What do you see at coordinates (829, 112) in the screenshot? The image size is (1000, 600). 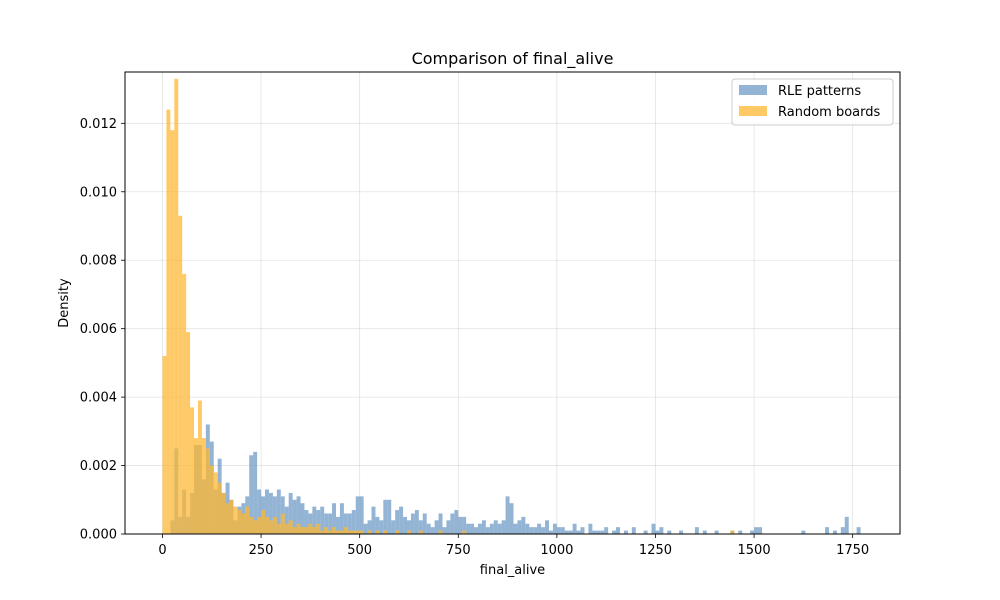 I see `legend-label-random-boards: Random boards` at bounding box center [829, 112].